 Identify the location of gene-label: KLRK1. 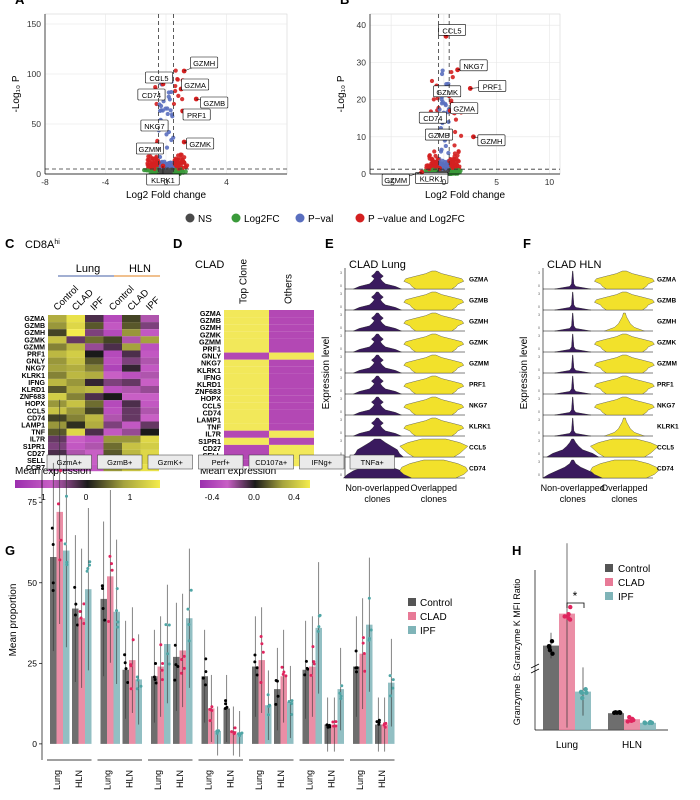
(163, 180).